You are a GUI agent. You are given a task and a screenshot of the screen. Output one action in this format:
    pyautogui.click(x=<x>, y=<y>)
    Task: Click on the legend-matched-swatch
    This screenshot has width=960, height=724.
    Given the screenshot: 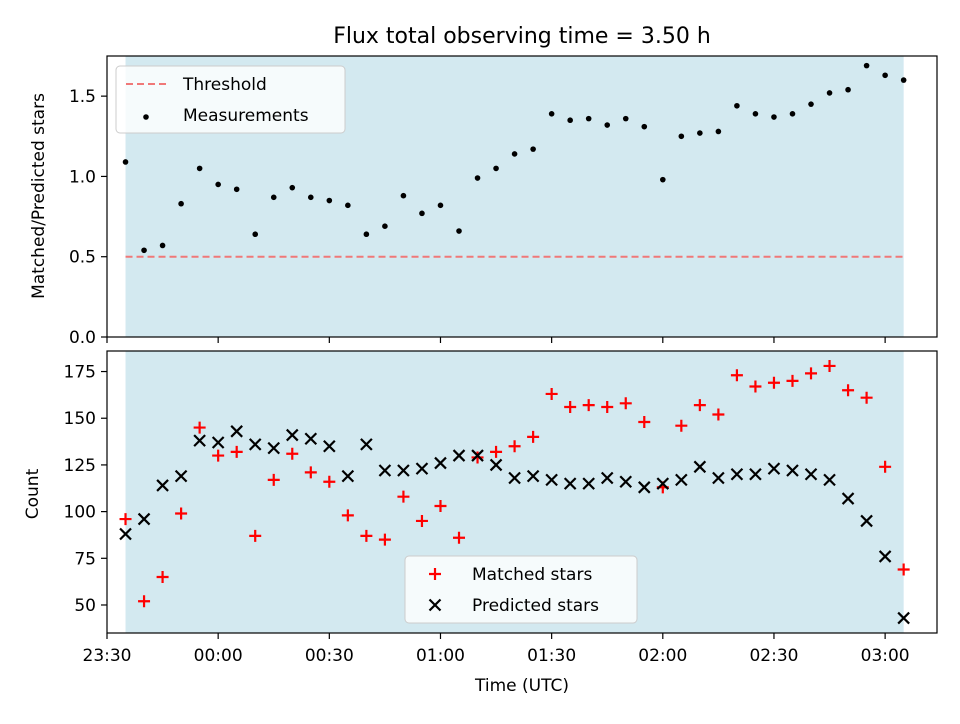 What is the action you would take?
    pyautogui.click(x=435, y=574)
    